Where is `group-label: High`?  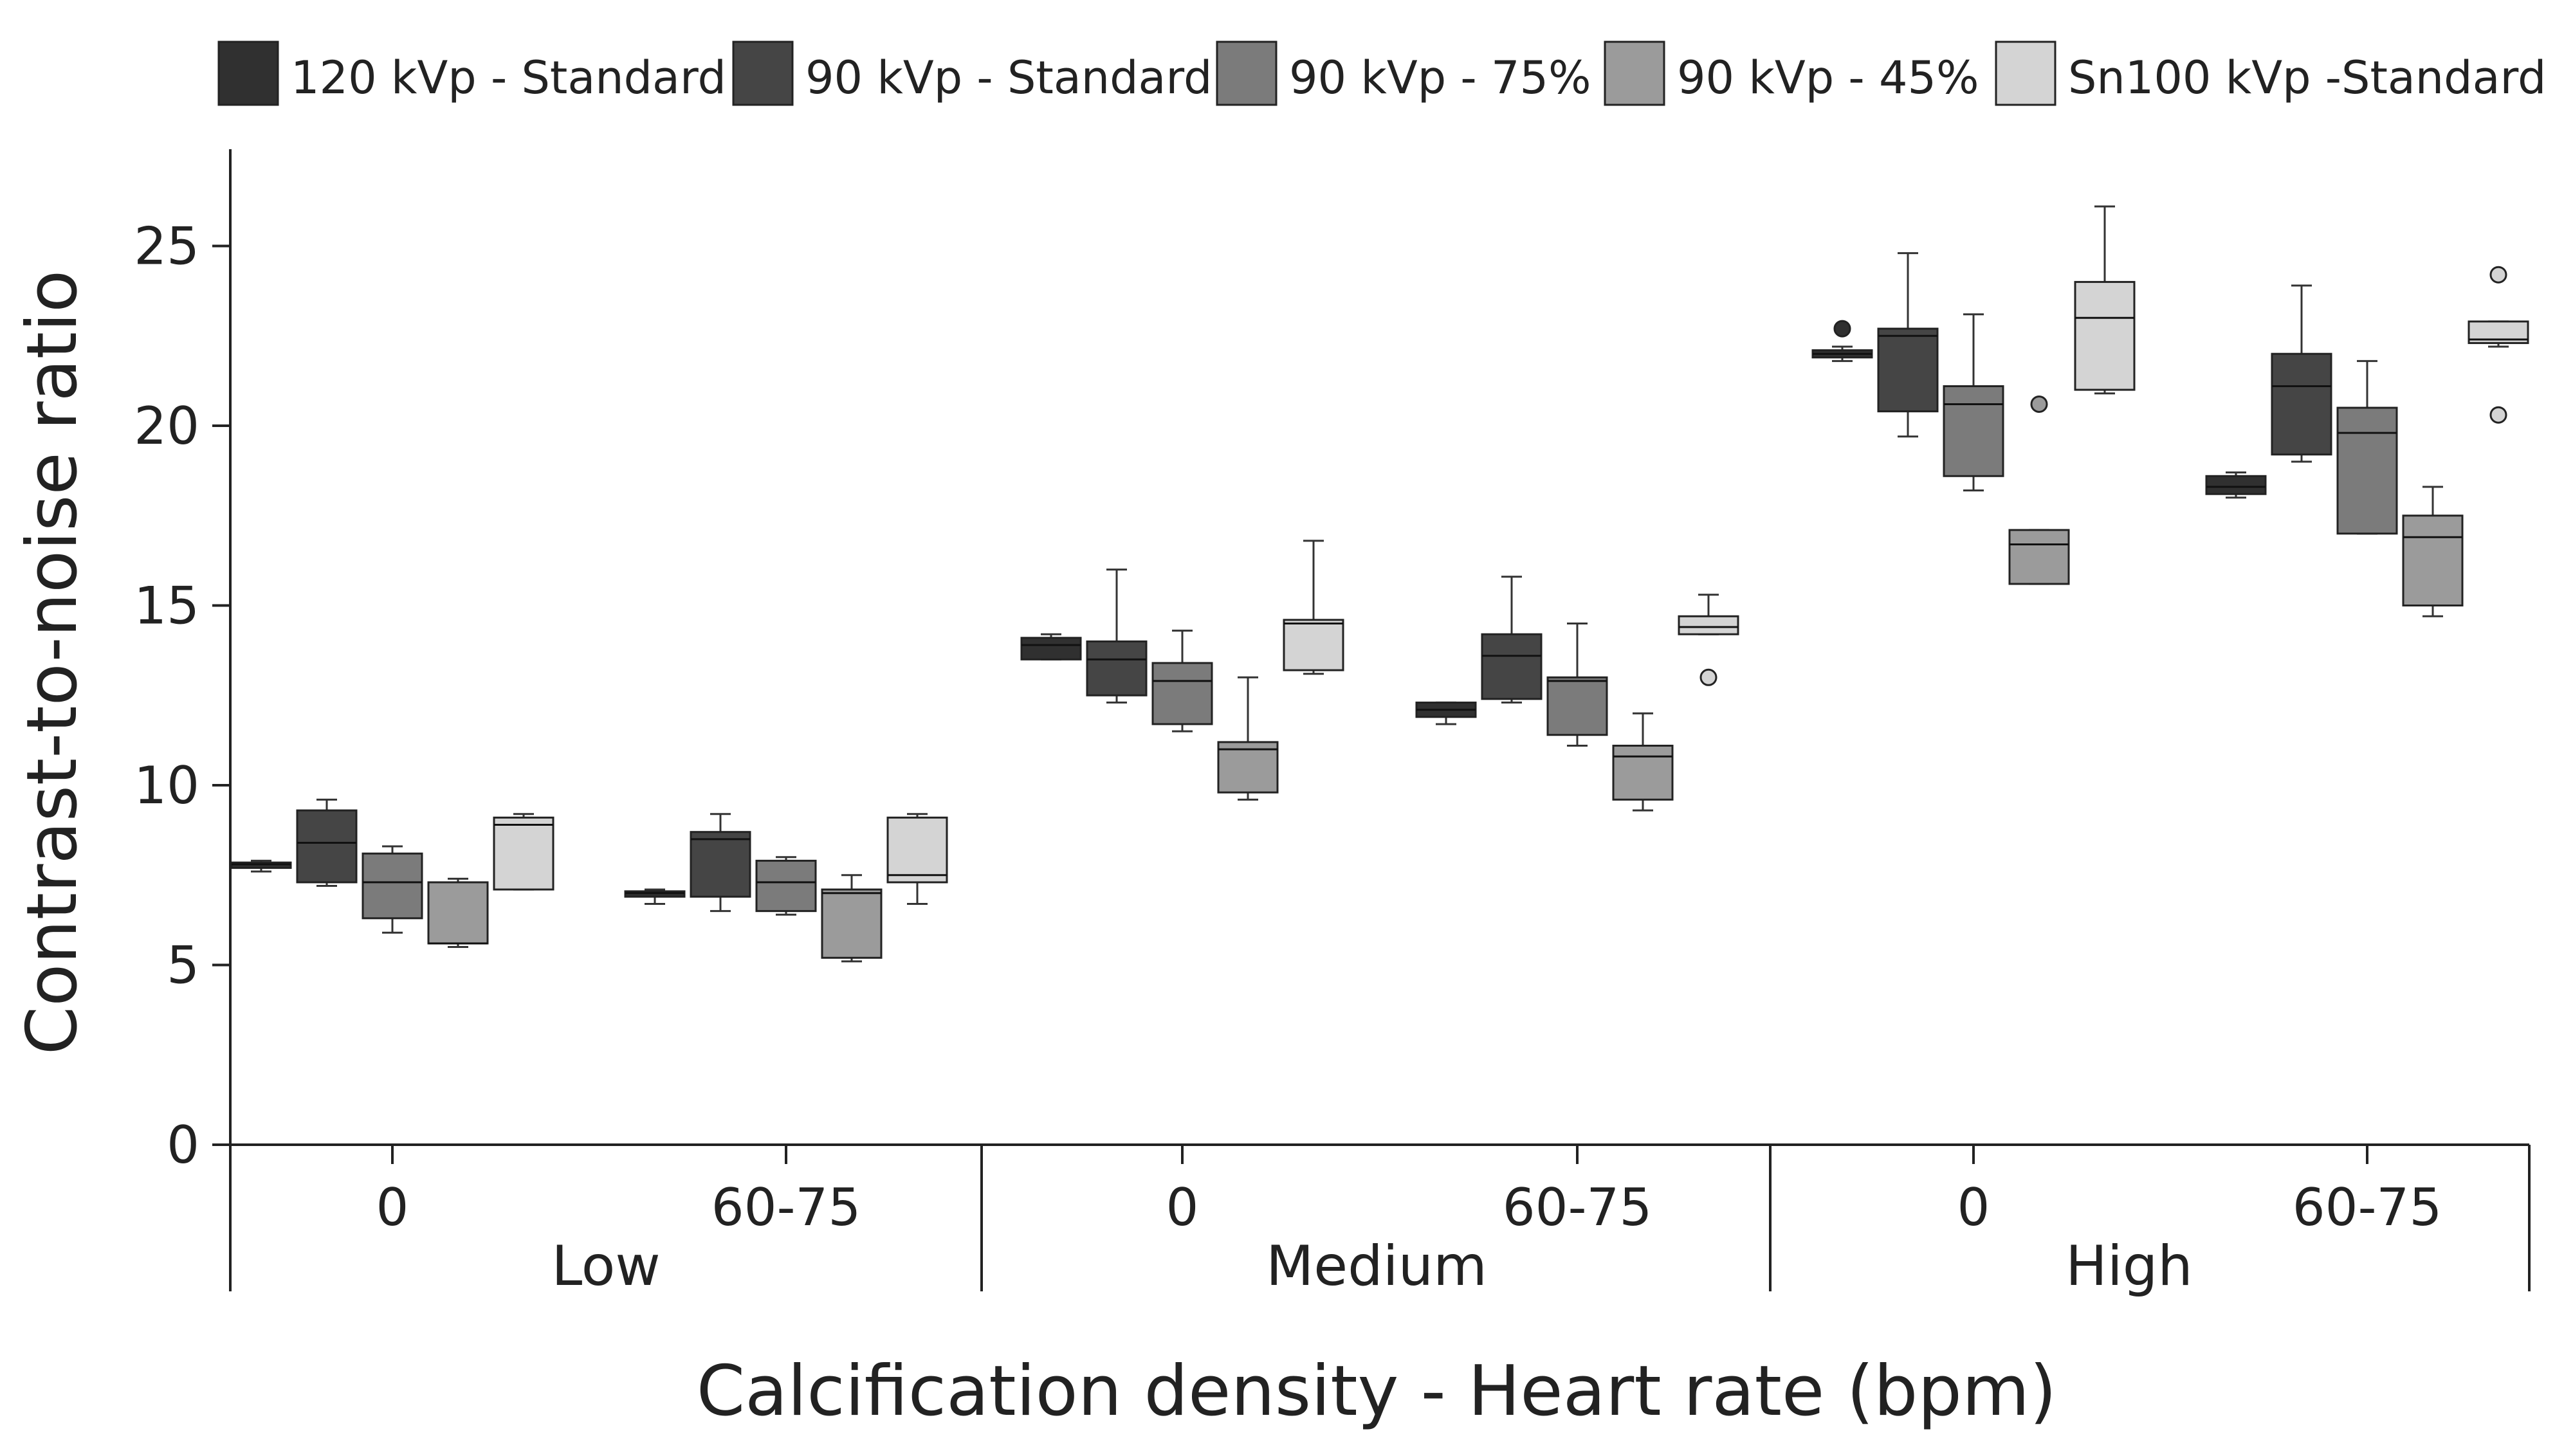
group-label: High is located at coordinates (2129, 1266).